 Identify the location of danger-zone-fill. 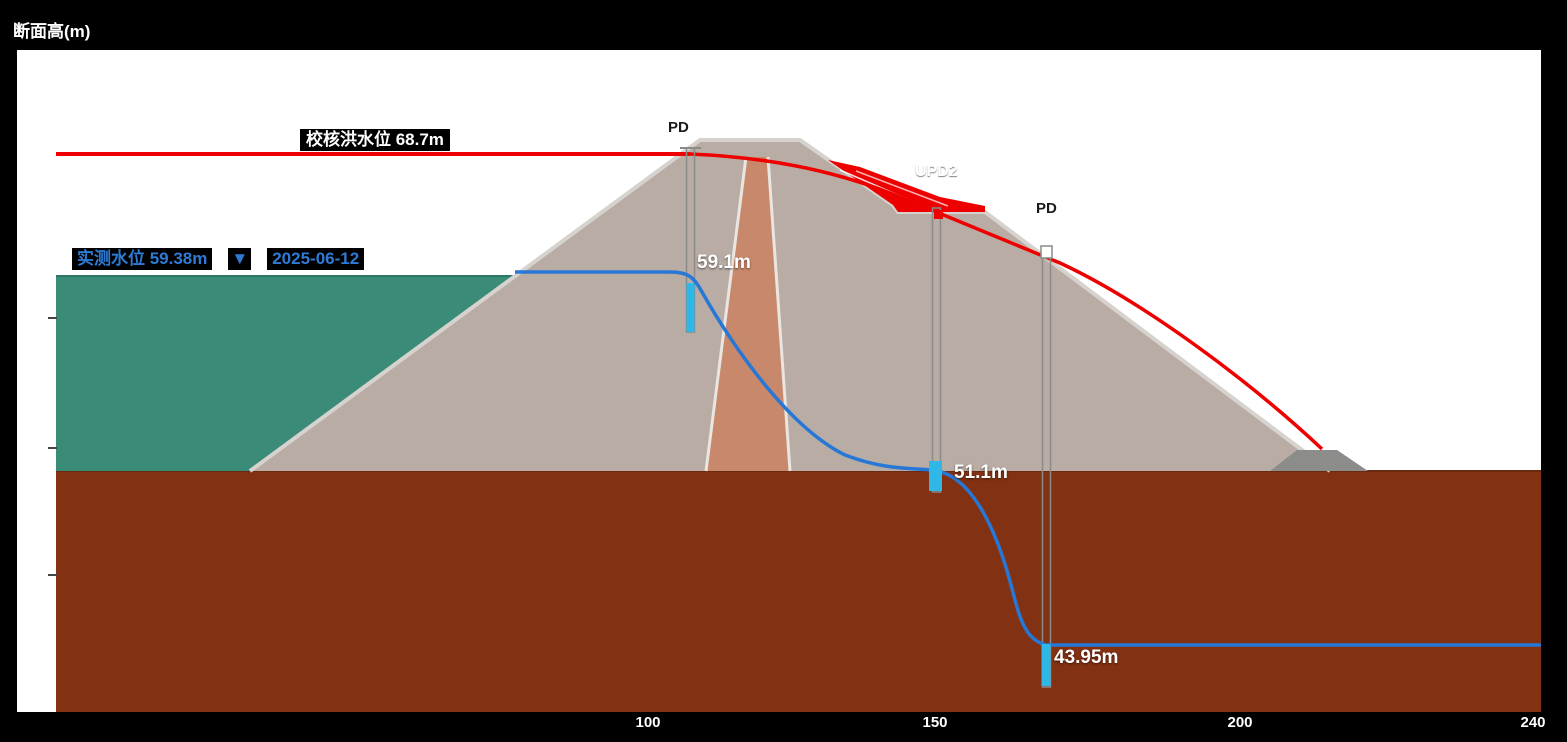
(906, 186).